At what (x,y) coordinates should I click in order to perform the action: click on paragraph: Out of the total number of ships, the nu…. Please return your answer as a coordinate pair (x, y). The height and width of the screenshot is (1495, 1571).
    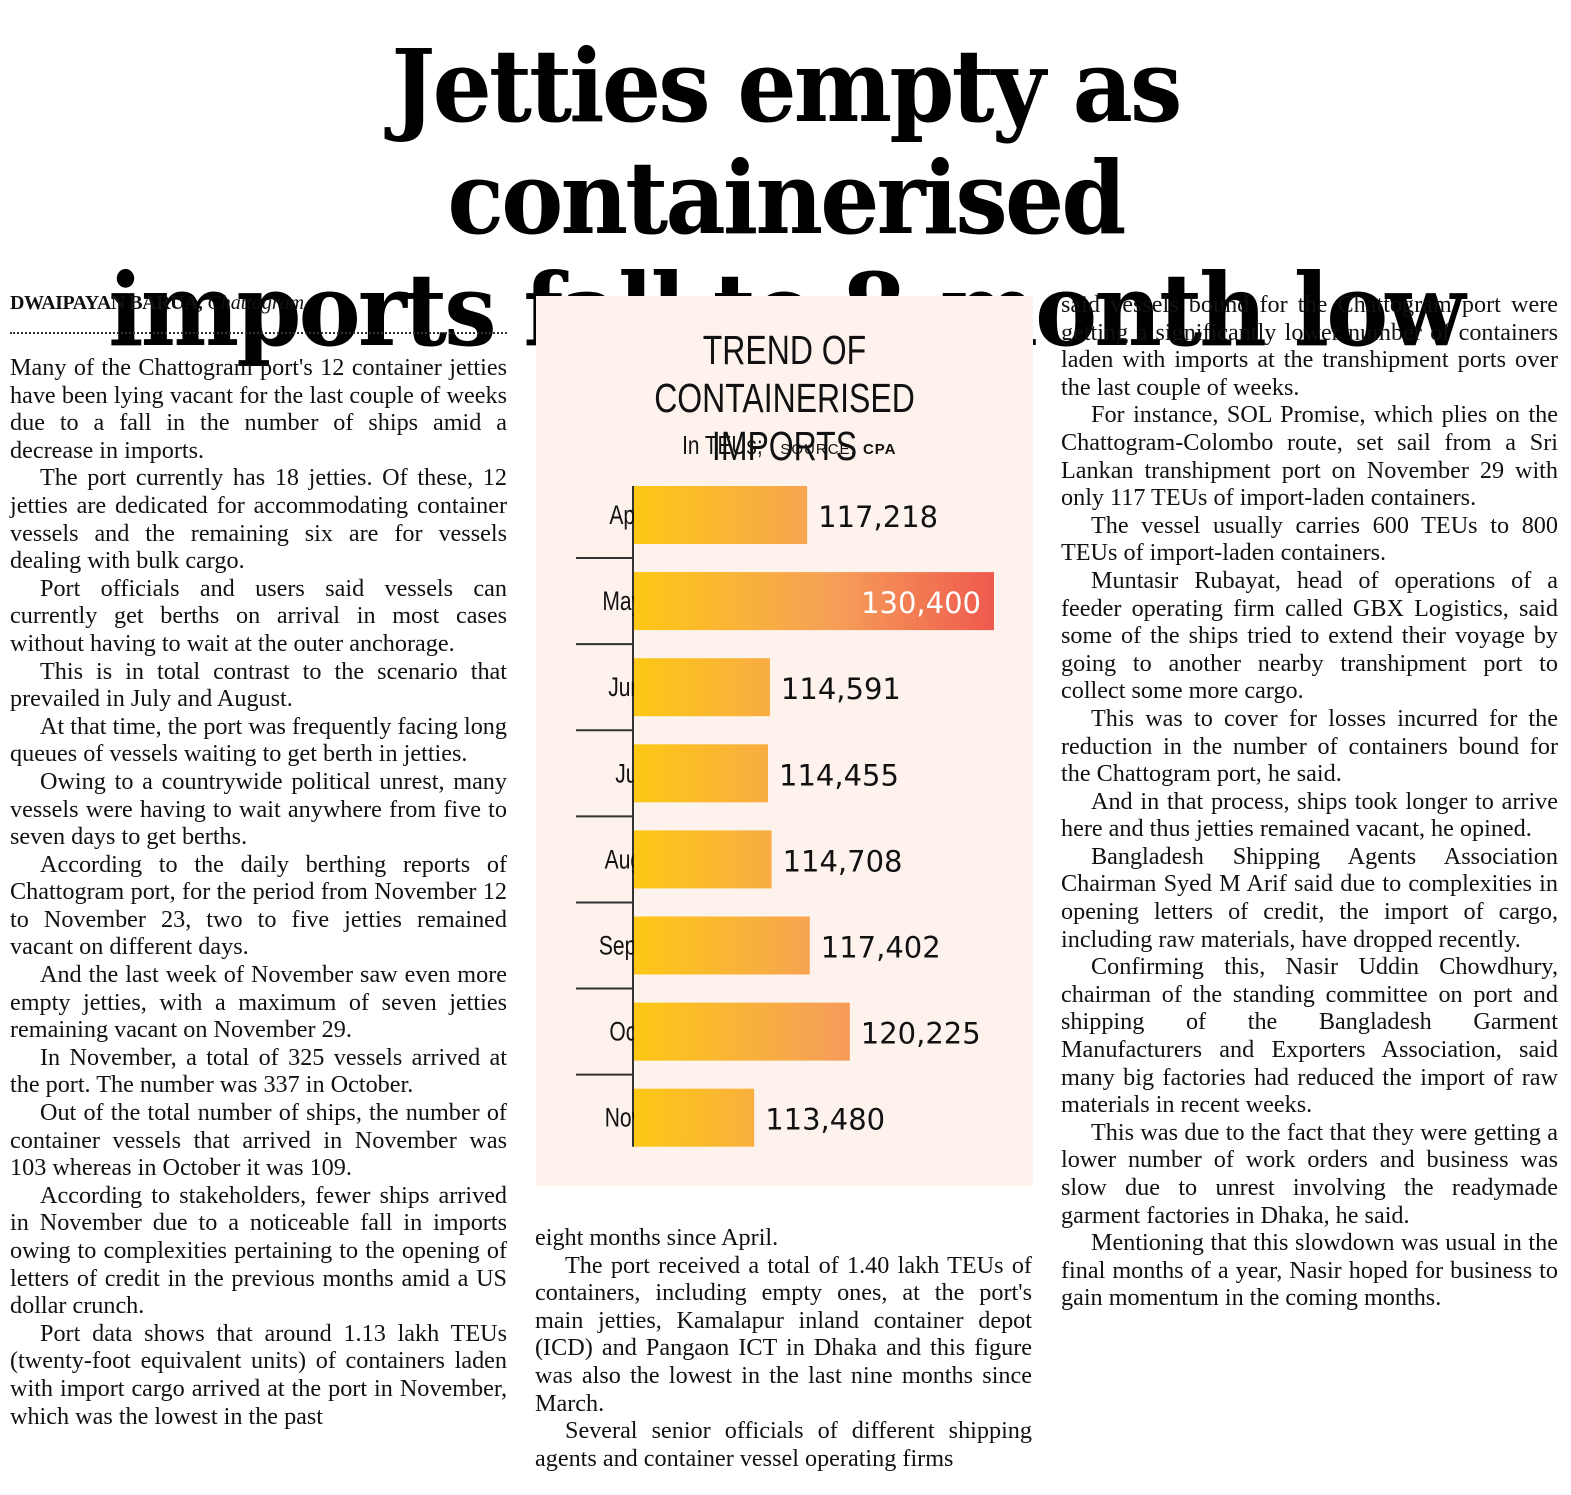
    Looking at the image, I should click on (258, 1140).